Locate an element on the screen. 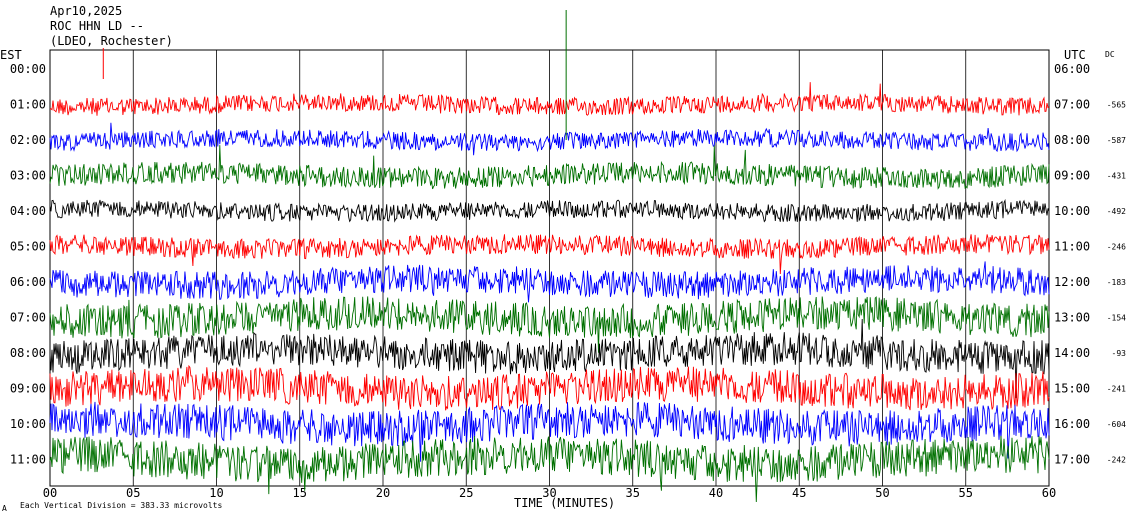 The width and height of the screenshot is (1130, 519). dc-offset-label: -492 is located at coordinates (1116, 211).